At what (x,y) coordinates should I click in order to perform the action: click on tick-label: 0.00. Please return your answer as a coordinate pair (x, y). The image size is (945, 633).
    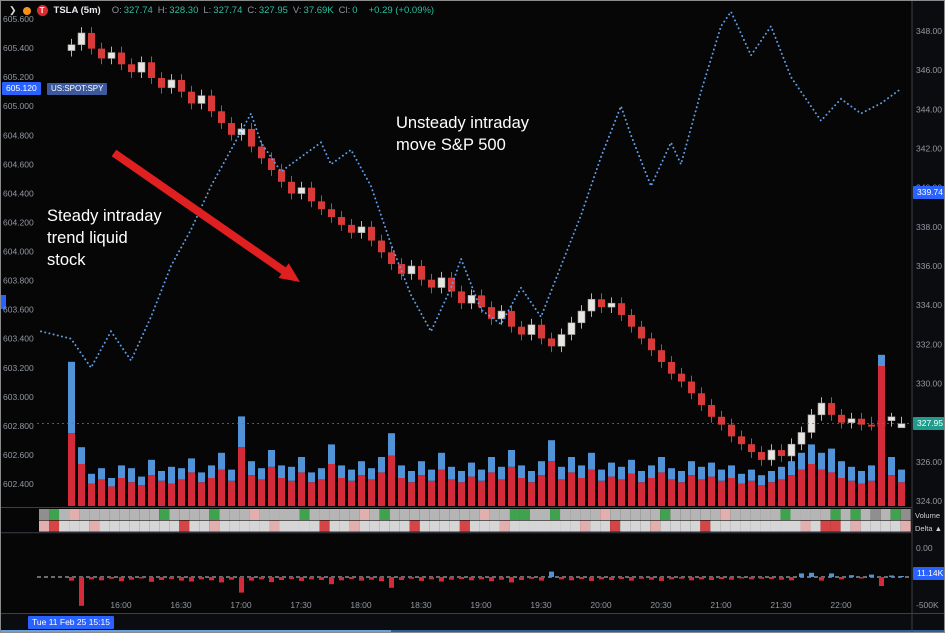
    Looking at the image, I should click on (924, 548).